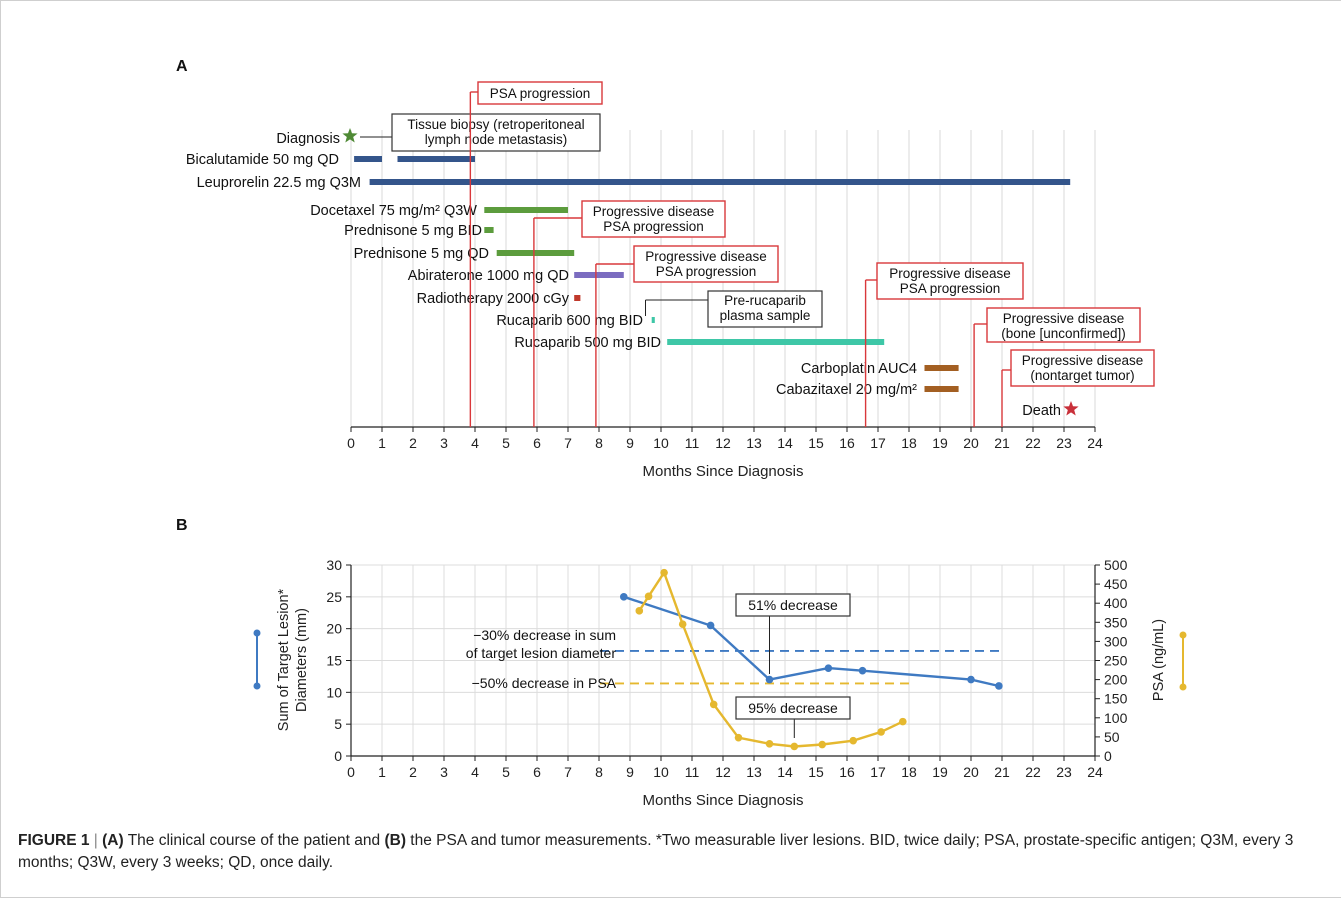 Image resolution: width=1342 pixels, height=899 pixels. Describe the element at coordinates (950, 288) in the screenshot. I see `event-callout-text: PSA progression` at that location.